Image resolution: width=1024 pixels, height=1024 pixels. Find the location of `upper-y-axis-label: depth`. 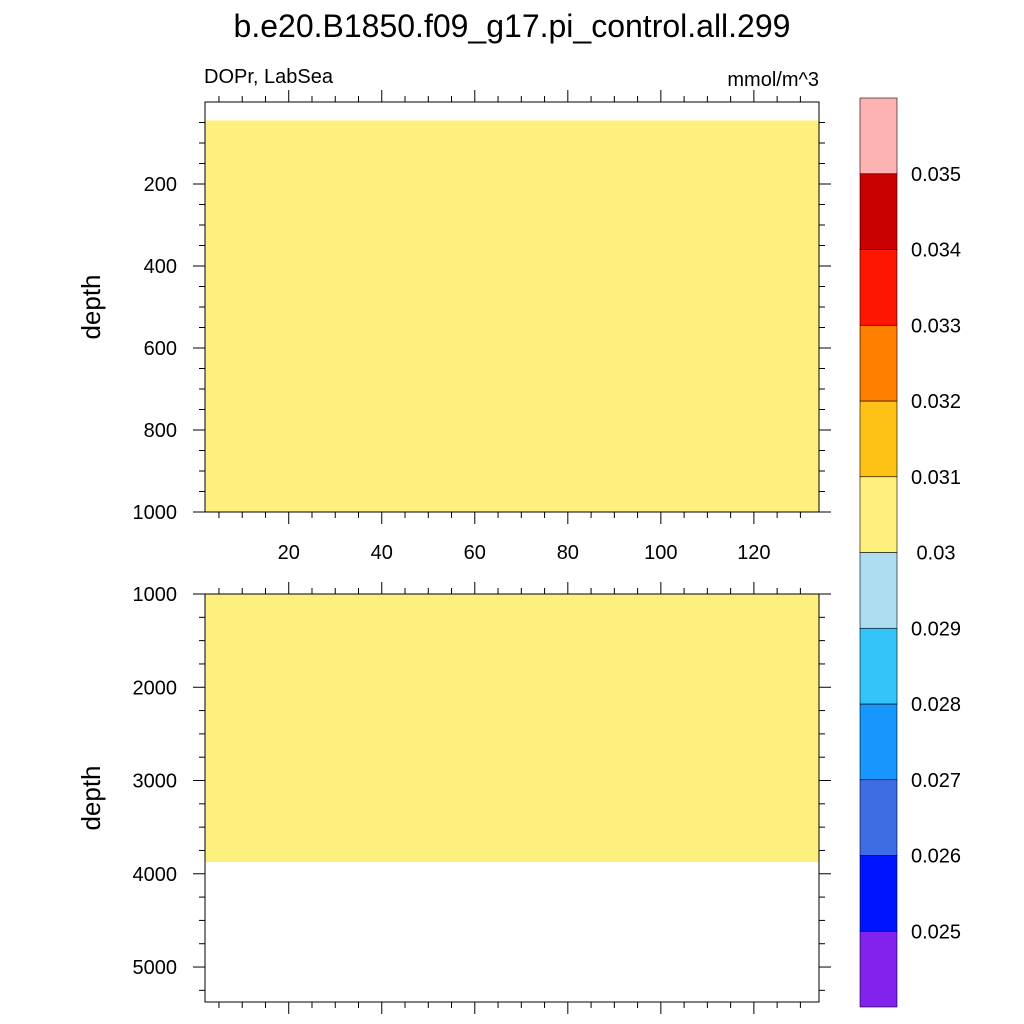

upper-y-axis-label: depth is located at coordinates (91, 306).